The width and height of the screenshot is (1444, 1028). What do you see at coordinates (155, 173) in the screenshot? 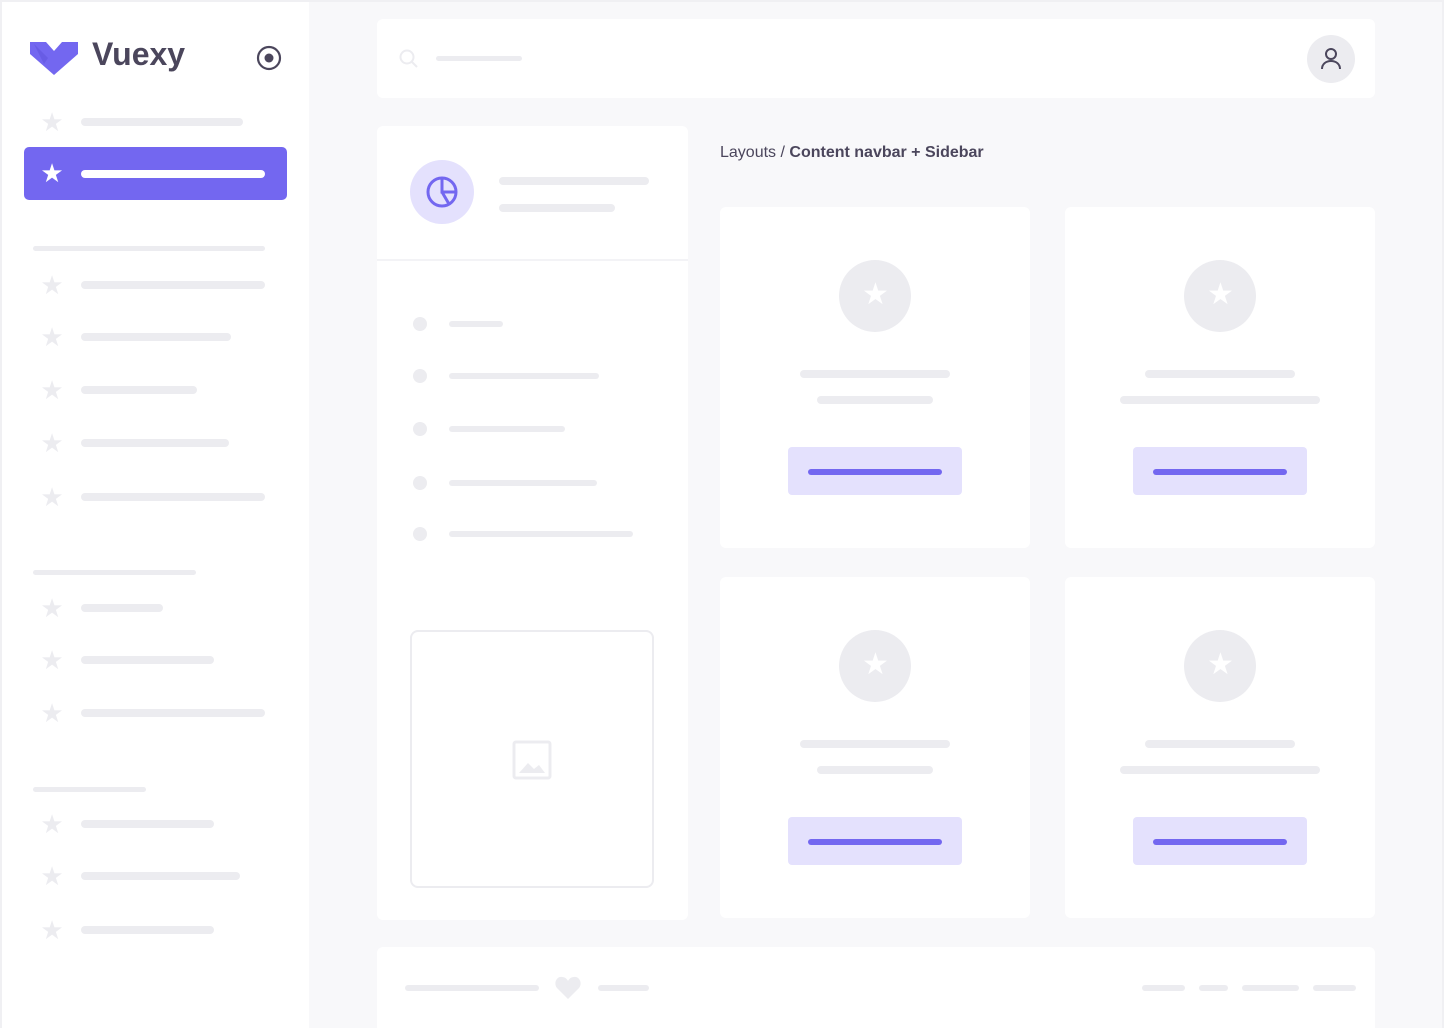
I see `sidebar-item-active: ★` at bounding box center [155, 173].